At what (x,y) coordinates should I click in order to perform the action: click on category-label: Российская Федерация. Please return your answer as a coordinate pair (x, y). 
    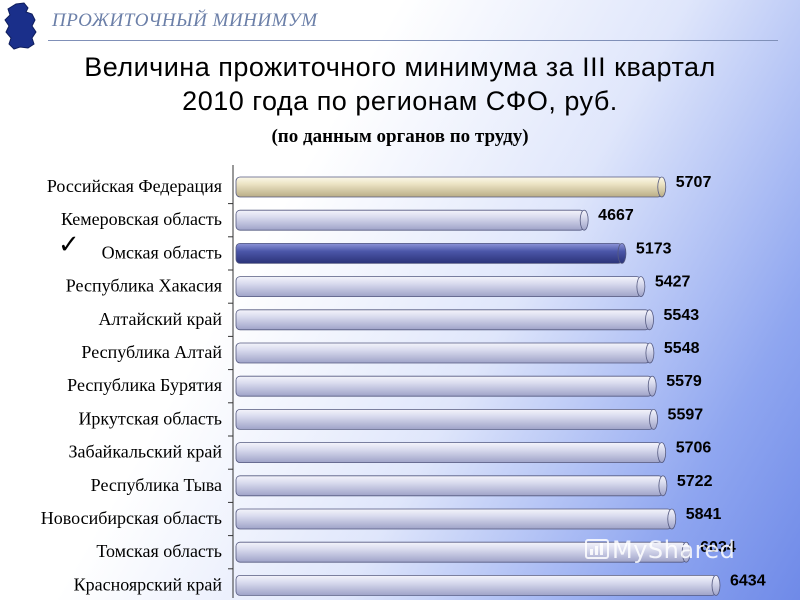
    Looking at the image, I should click on (134, 186).